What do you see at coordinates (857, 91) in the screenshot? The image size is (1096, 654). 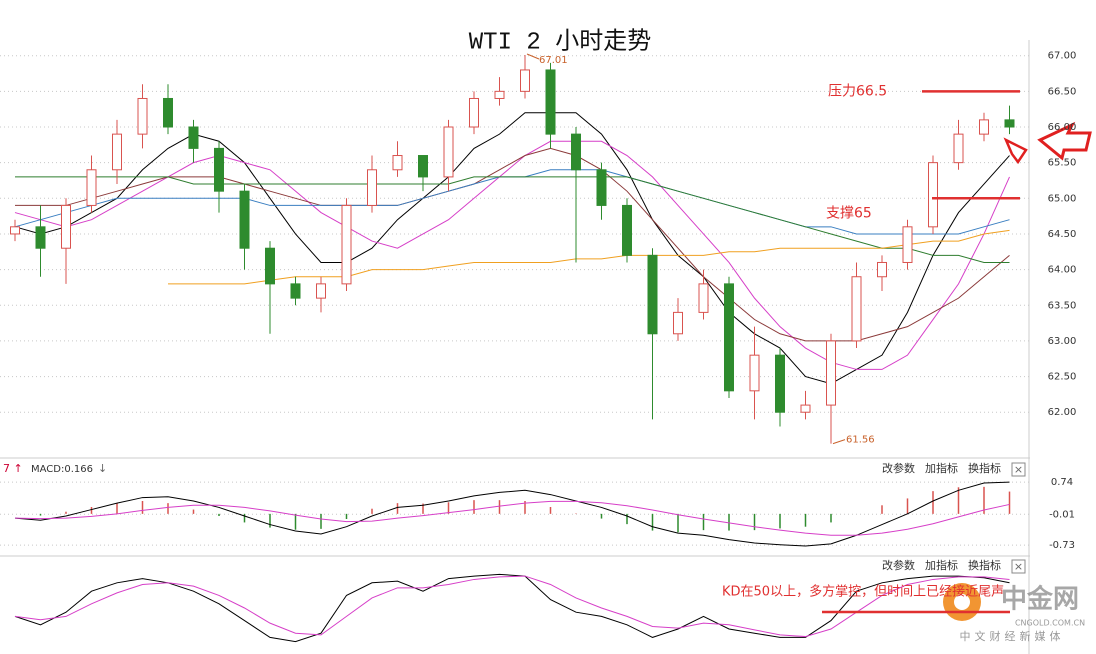 I see `level-label: 压力66.5` at bounding box center [857, 91].